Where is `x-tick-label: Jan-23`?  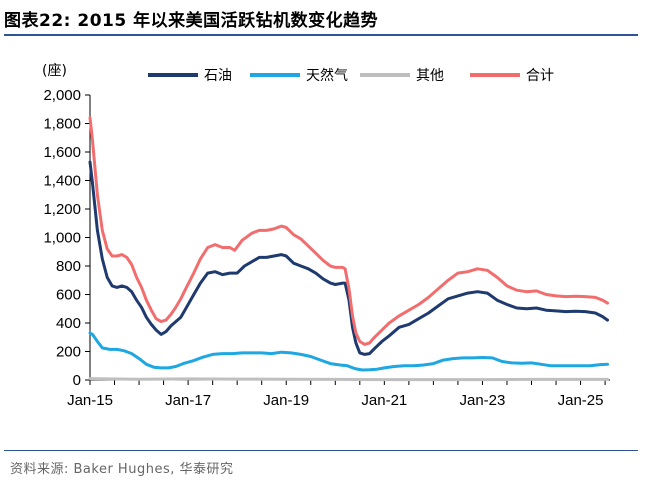
x-tick-label: Jan-23 is located at coordinates (483, 400).